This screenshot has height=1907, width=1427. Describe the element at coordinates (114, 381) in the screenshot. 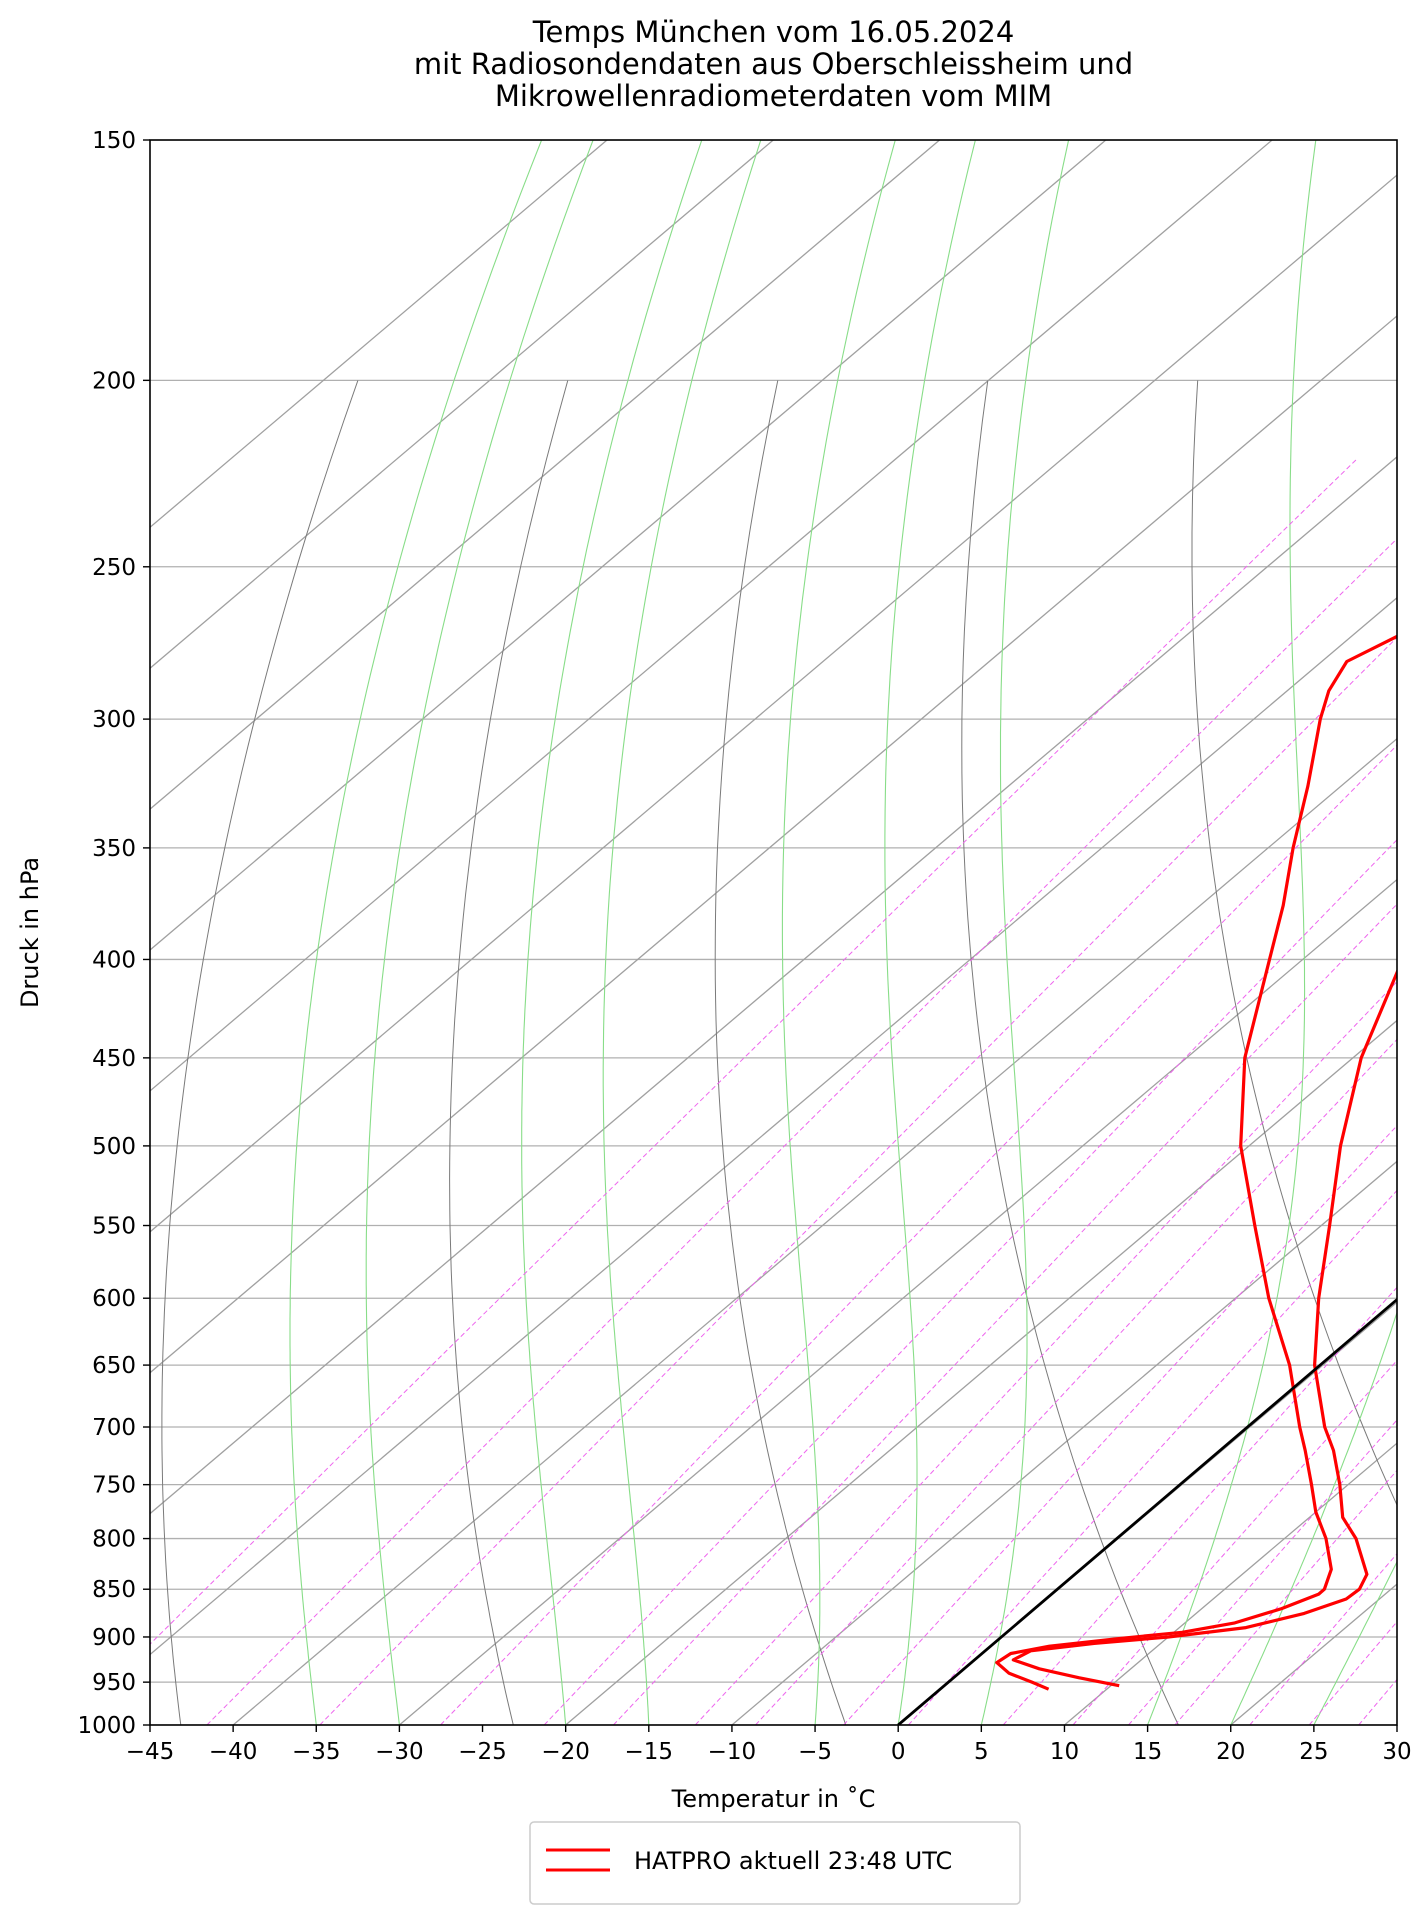

I see `y-tick-label: 200` at that location.